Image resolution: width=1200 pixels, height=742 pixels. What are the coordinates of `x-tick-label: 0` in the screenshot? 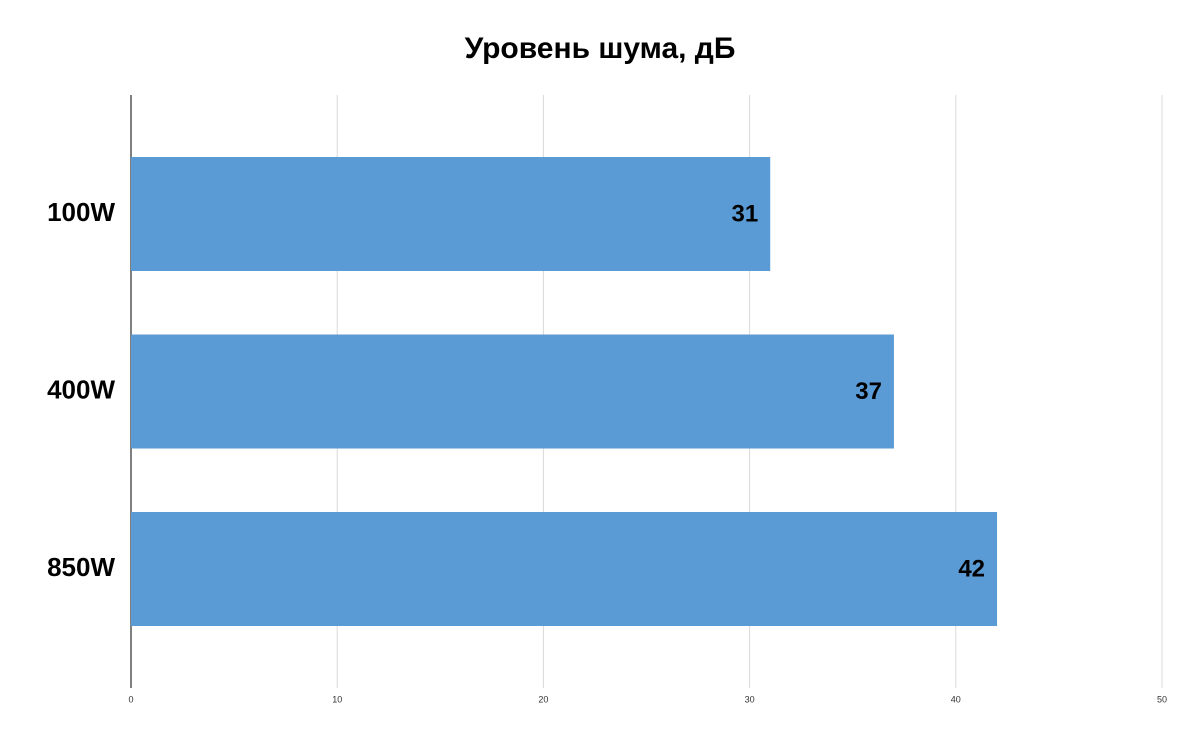 It's located at (130, 699).